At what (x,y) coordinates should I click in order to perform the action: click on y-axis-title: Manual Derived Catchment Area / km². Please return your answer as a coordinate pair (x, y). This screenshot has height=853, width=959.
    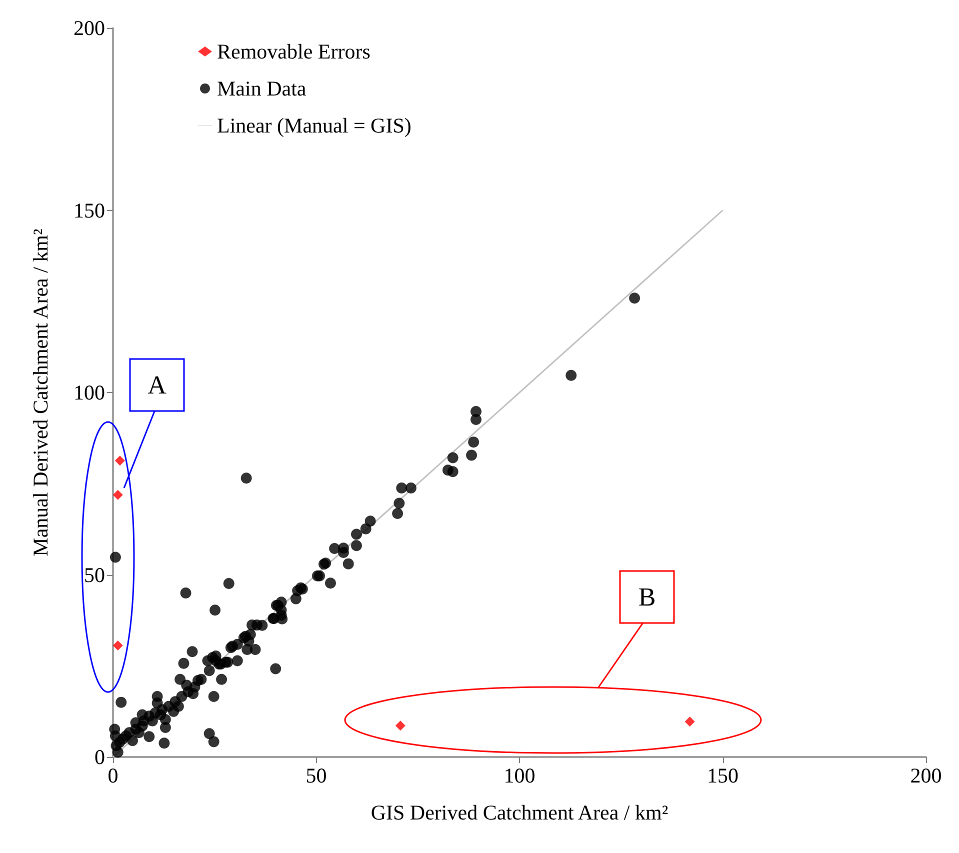
    Looking at the image, I should click on (40, 392).